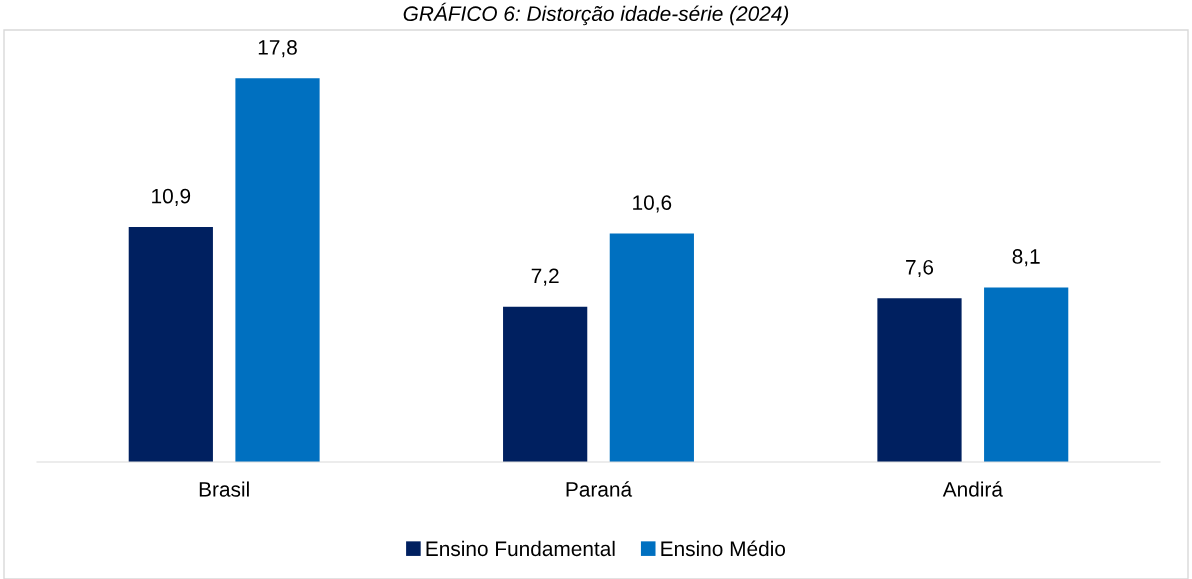 The height and width of the screenshot is (579, 1192). I want to click on data-label: 8,1, so click(1026, 258).